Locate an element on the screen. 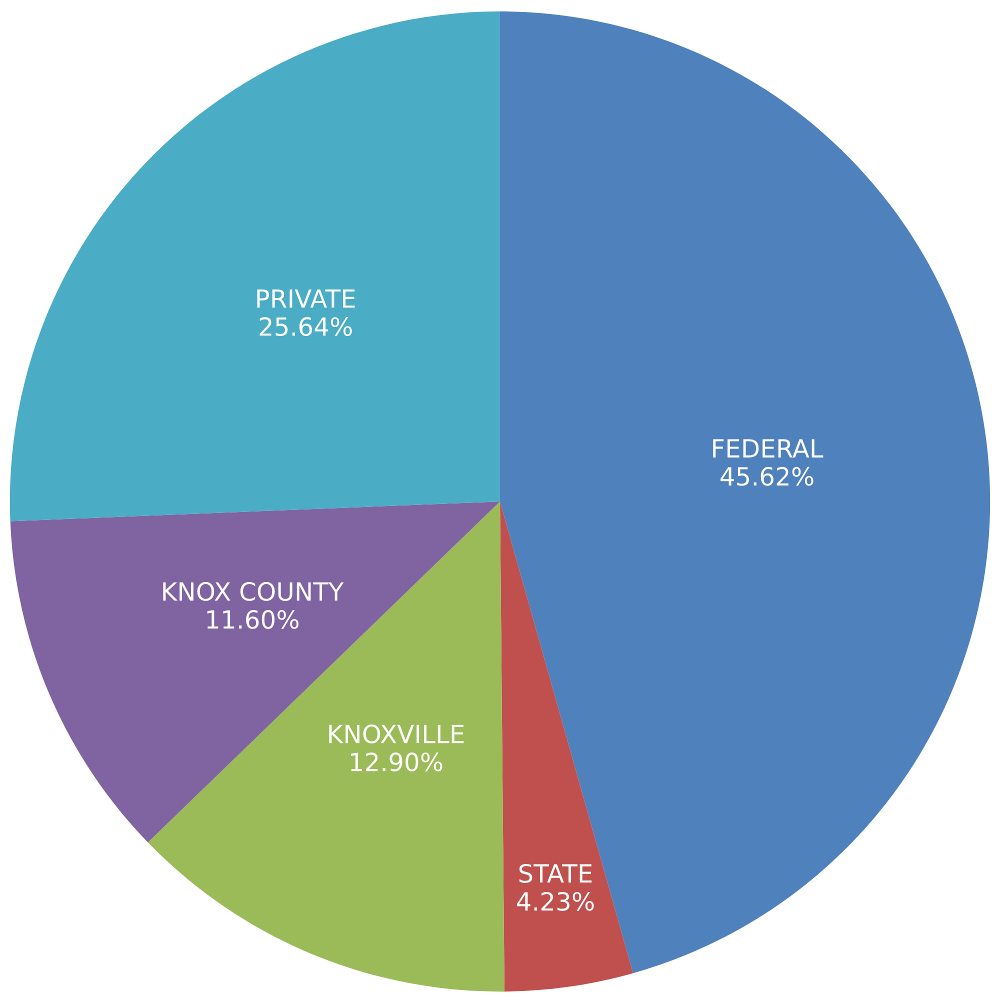 The height and width of the screenshot is (998, 1000). data-label: 45.62% is located at coordinates (767, 476).